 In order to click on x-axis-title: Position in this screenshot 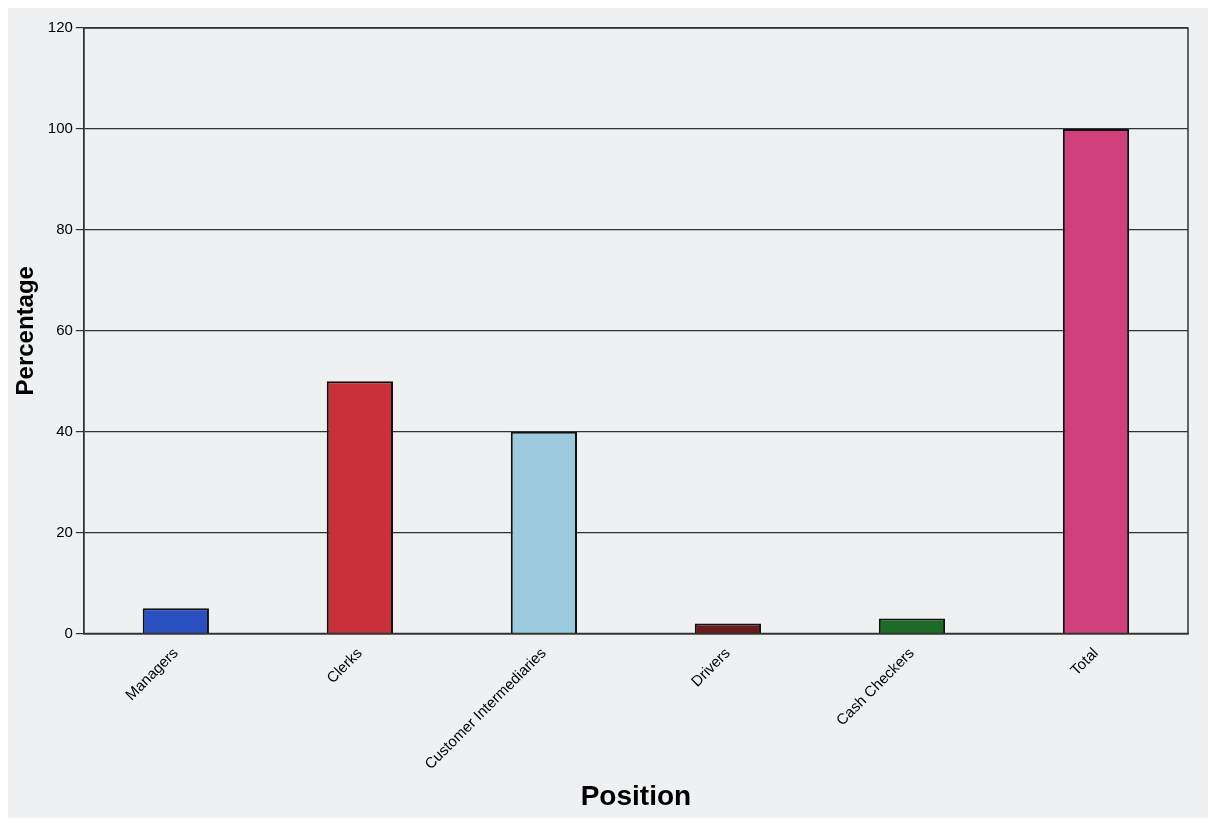, I will do `click(636, 795)`.